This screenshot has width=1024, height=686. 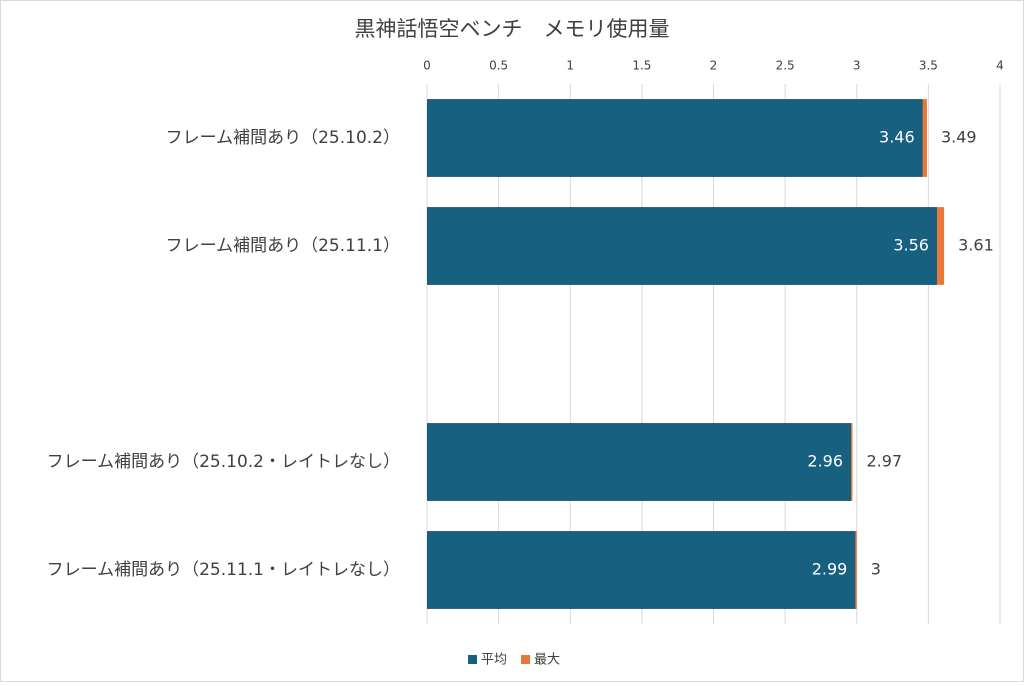 What do you see at coordinates (884, 461) in the screenshot?
I see `data-label: 2.97` at bounding box center [884, 461].